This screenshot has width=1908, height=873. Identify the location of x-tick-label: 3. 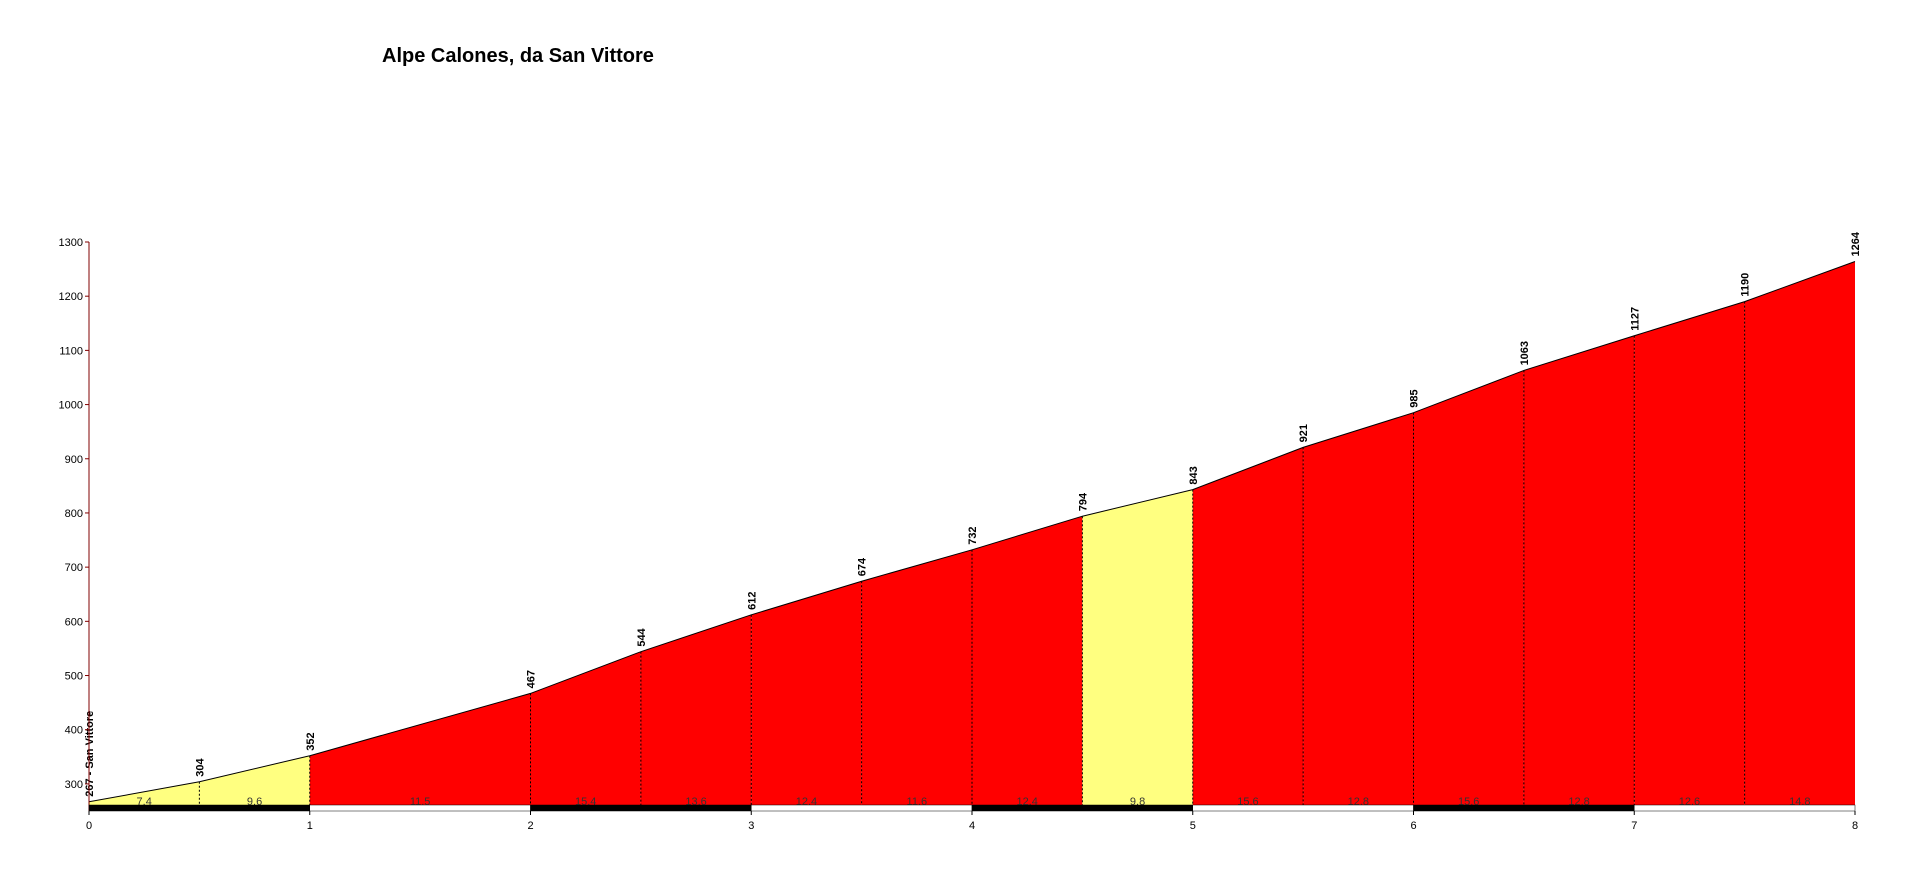
(751, 826).